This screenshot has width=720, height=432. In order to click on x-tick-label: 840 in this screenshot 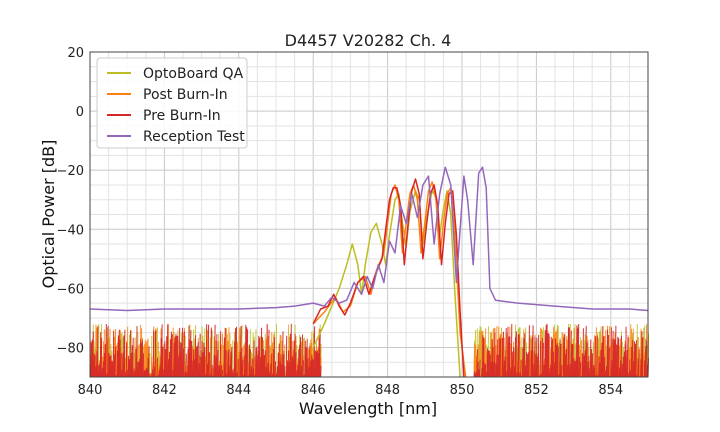, I will do `click(90, 390)`.